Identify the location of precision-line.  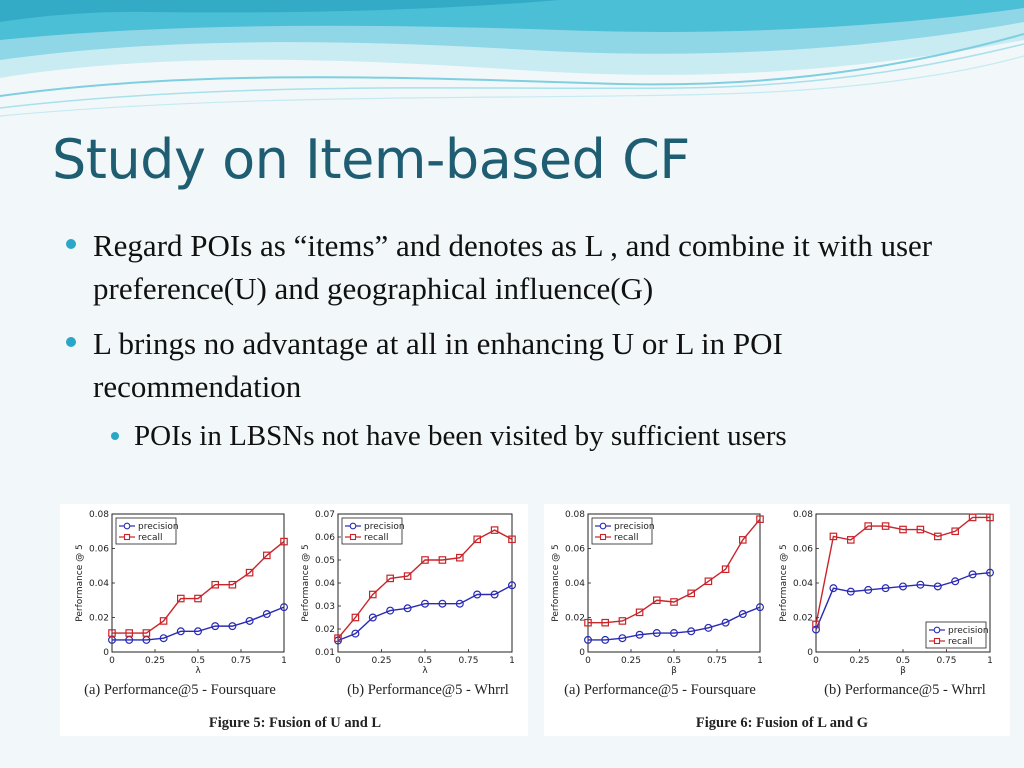
(198, 623).